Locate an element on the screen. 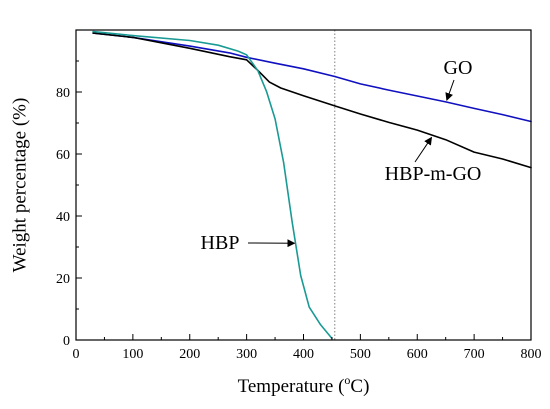  x-tick-label-200: 200 is located at coordinates (189, 354).